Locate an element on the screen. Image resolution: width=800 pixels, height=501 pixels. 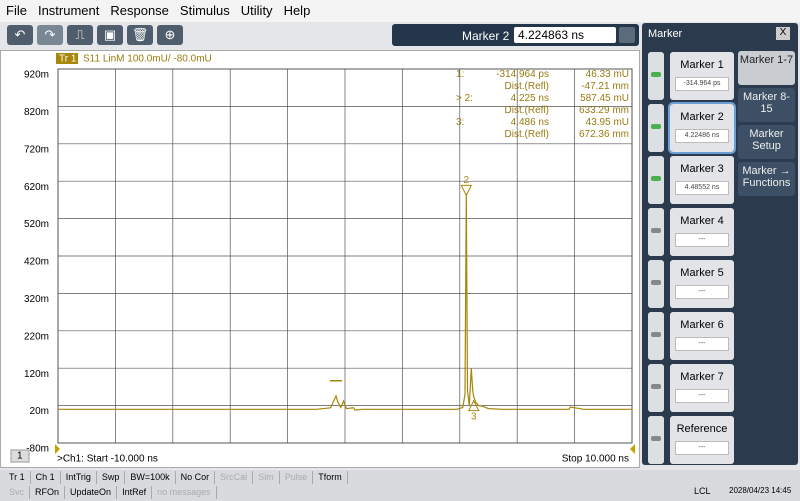
status-item: Sim is located at coordinates (266, 477).